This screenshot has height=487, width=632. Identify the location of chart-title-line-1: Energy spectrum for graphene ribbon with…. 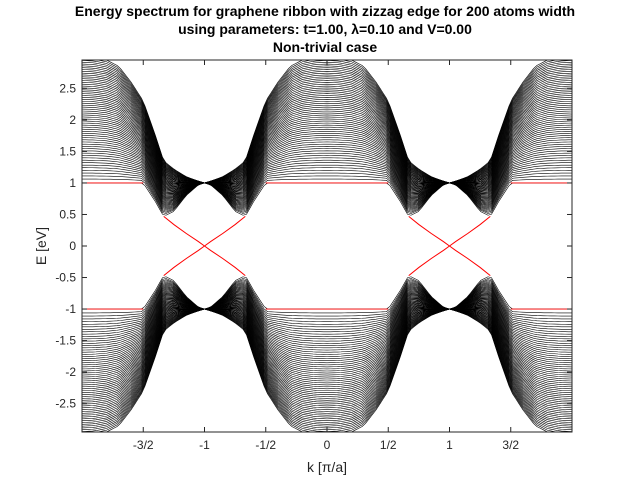
(325, 11).